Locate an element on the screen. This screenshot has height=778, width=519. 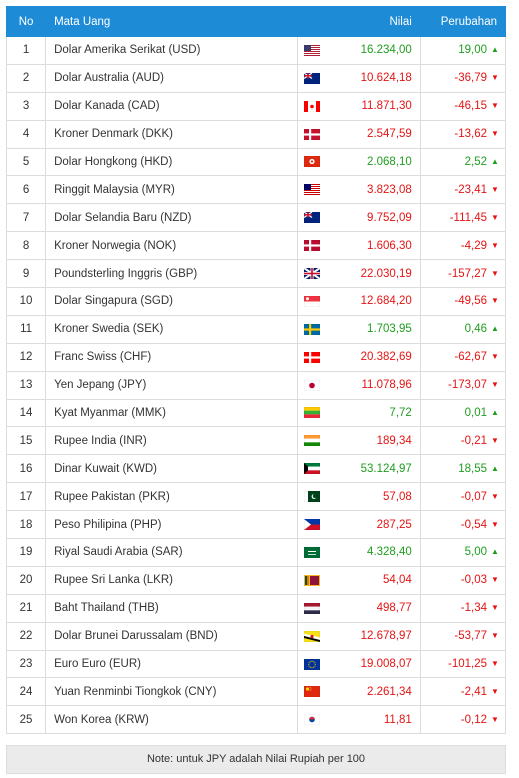
table-row: 19 Riyal Saudi Arabia (SAR) 4.328,40 5,00 ▲ is located at coordinates (256, 552).